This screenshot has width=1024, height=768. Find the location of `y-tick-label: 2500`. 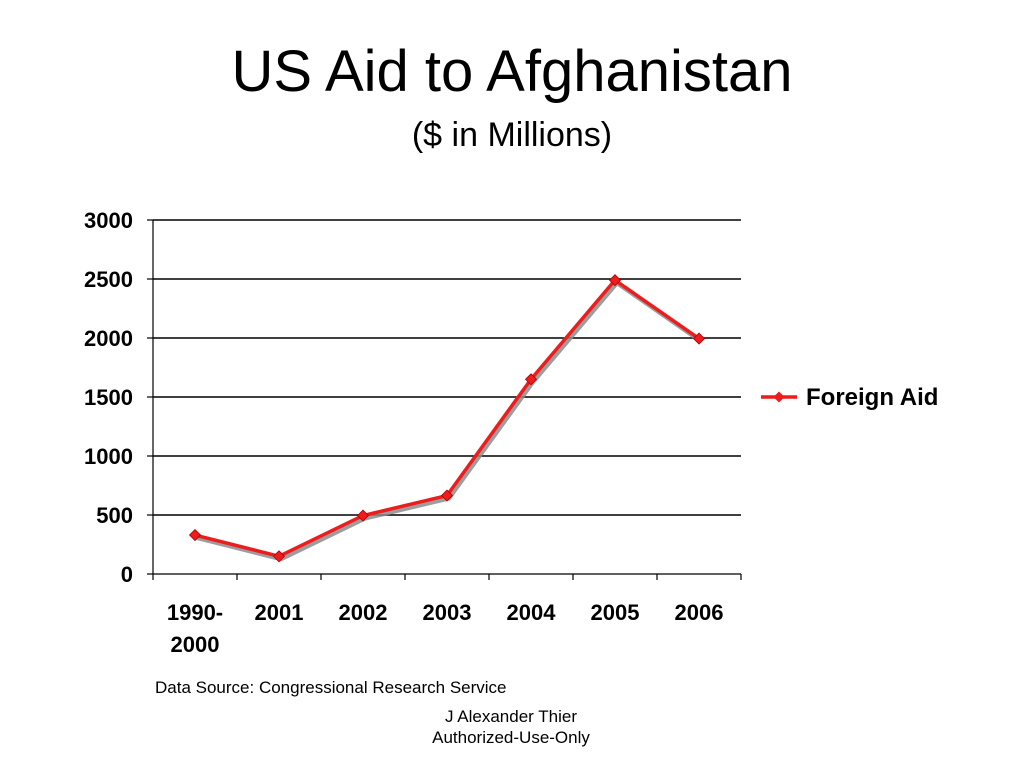

y-tick-label: 2500 is located at coordinates (108, 279).